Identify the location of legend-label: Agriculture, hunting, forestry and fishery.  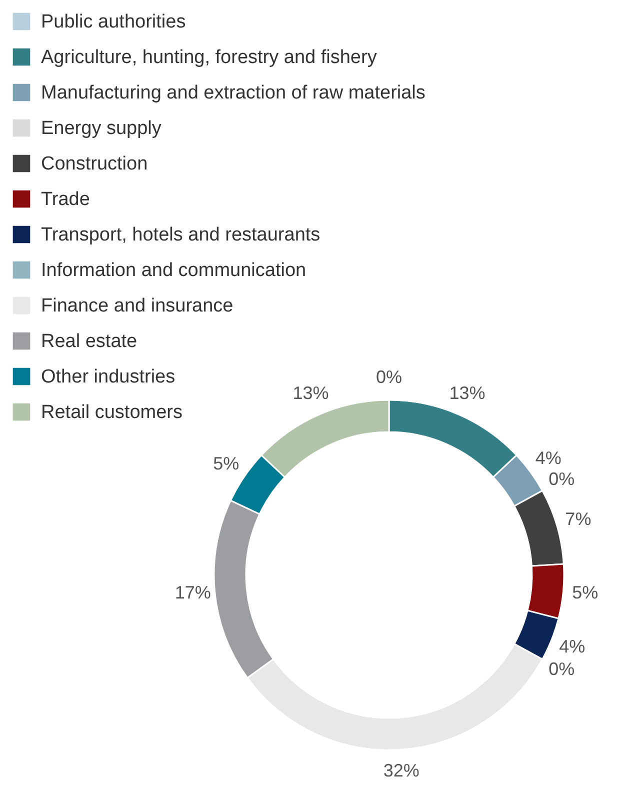
(209, 57).